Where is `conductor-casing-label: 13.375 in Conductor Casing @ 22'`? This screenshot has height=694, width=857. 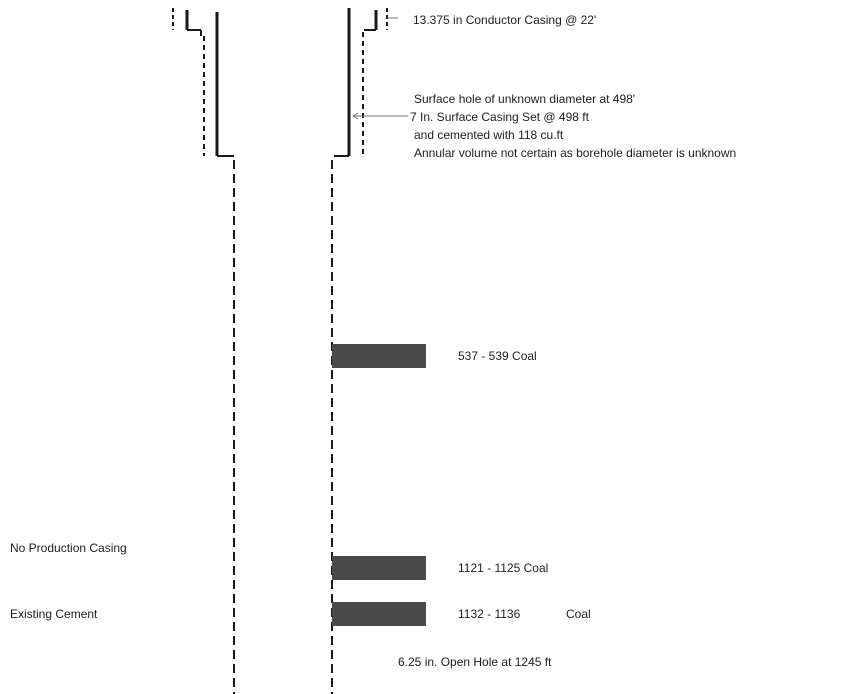
conductor-casing-label: 13.375 in Conductor Casing @ 22' is located at coordinates (505, 20).